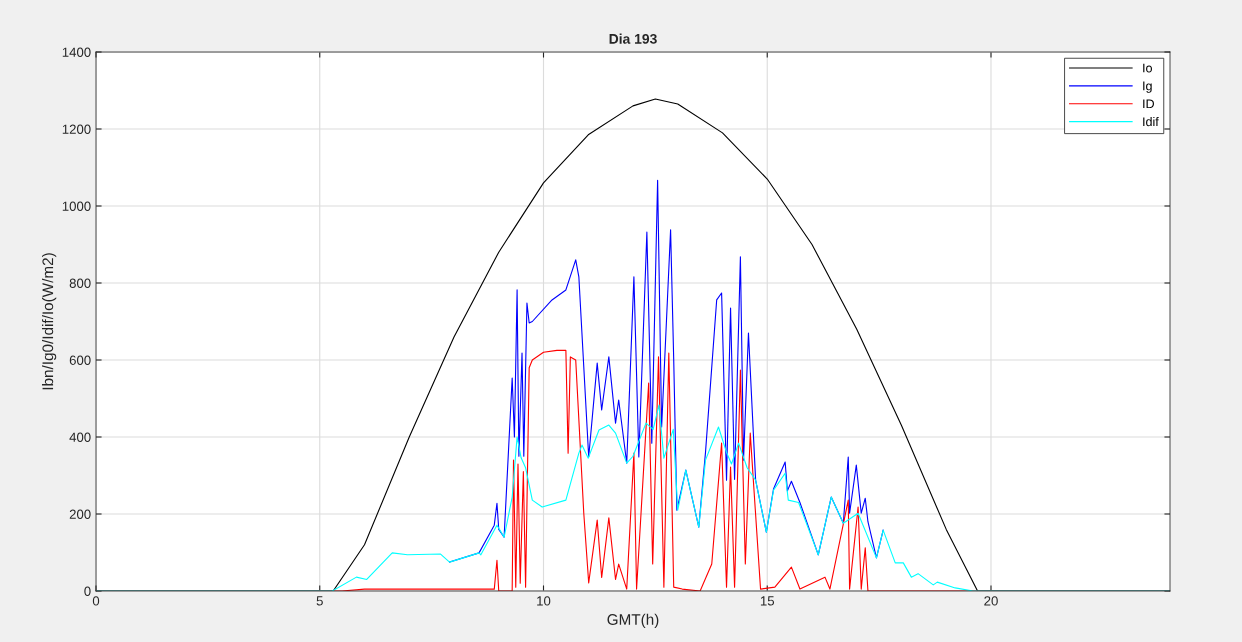 The width and height of the screenshot is (1242, 642). What do you see at coordinates (76, 52) in the screenshot?
I see `y-tick-label: 1400` at bounding box center [76, 52].